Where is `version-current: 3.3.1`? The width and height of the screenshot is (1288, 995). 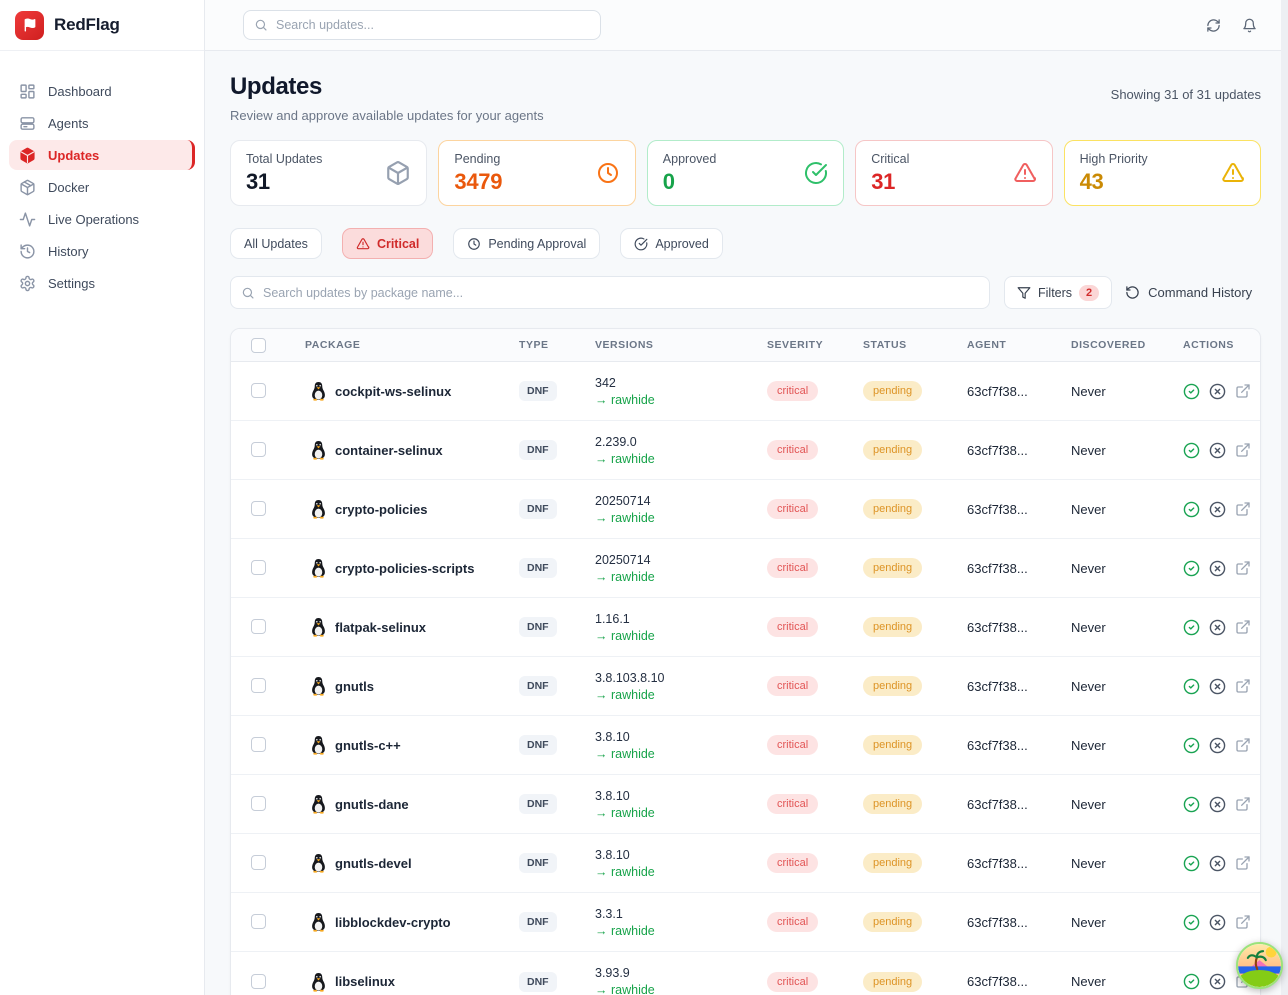
version-current: 3.3.1 is located at coordinates (609, 913).